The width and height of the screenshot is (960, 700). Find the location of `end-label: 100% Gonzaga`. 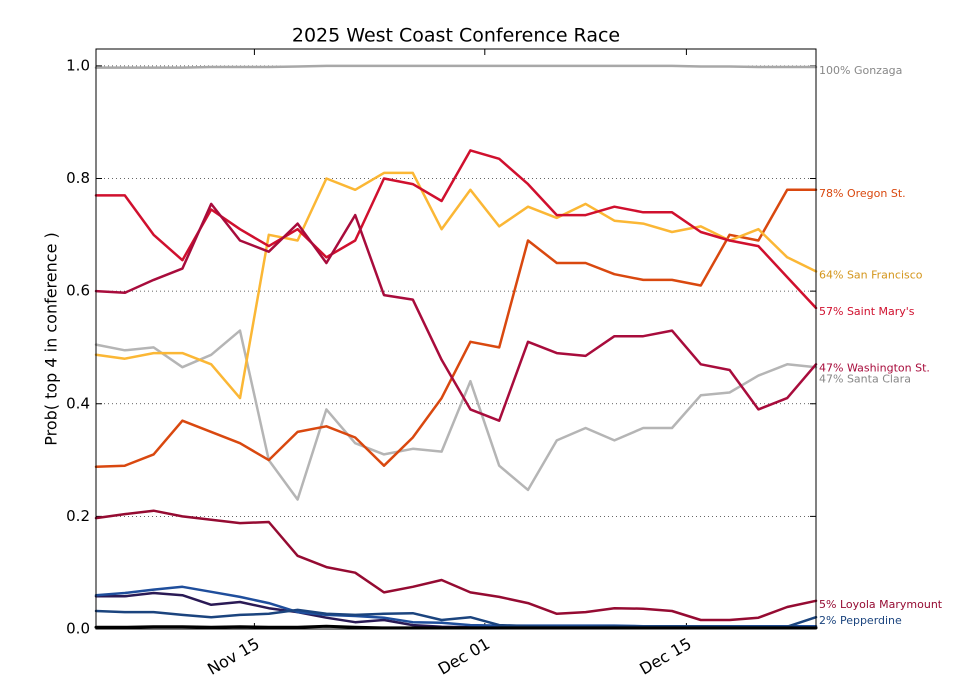

end-label: 100% Gonzaga is located at coordinates (860, 70).